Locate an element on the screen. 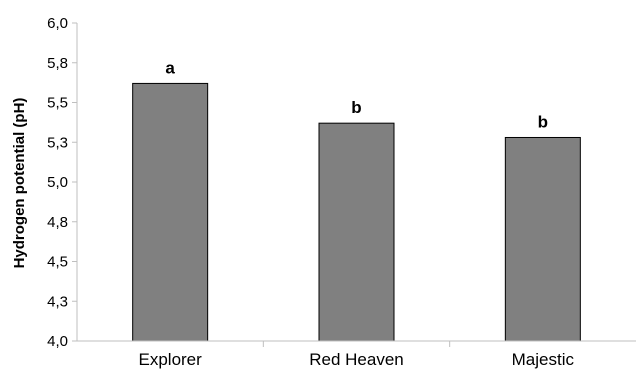 The height and width of the screenshot is (369, 638). y-tick-label: 5,3 is located at coordinates (57, 142).